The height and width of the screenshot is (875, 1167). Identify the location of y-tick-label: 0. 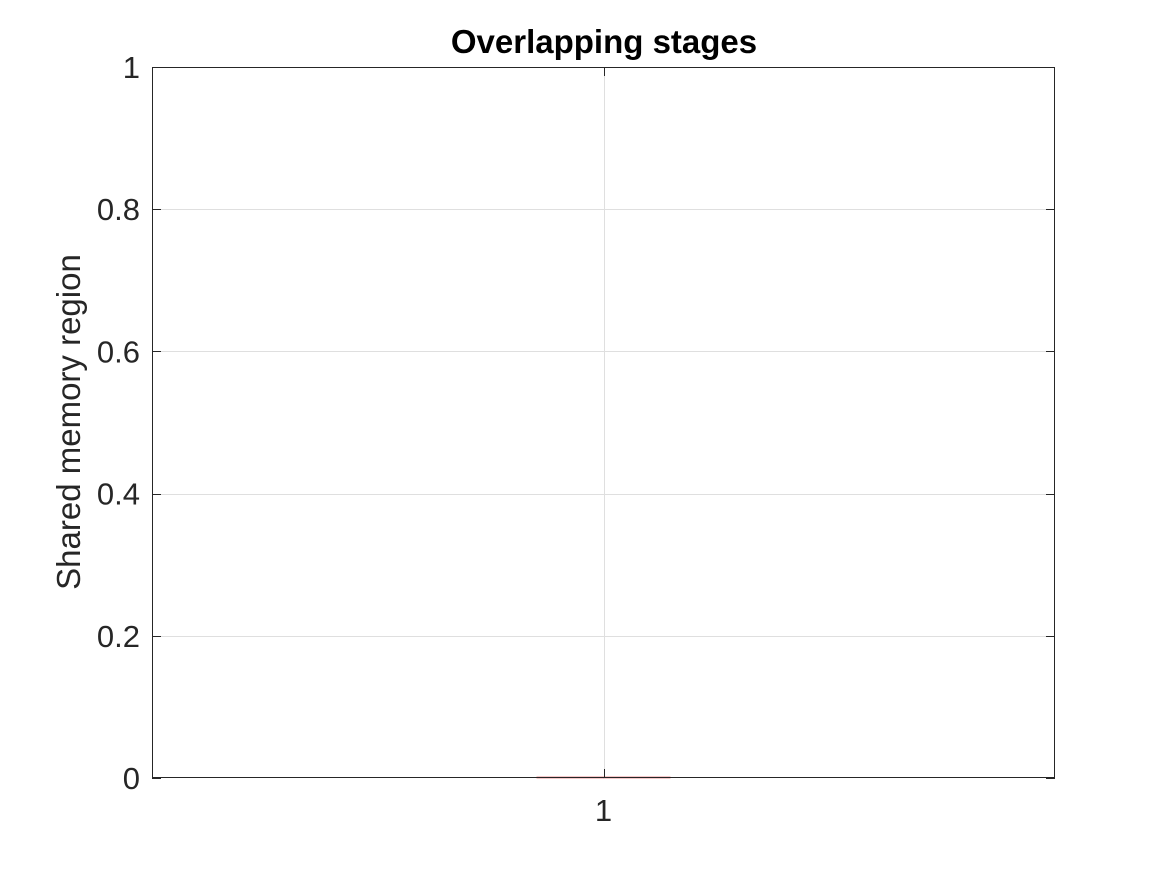
(131, 778).